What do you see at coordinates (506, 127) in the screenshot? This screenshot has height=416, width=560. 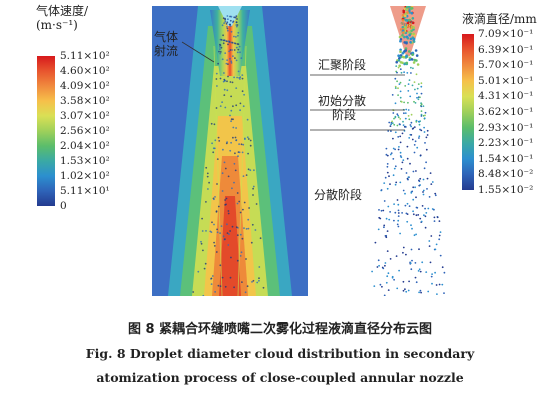 I see `diameter-tick-label: 2.93×10⁻¹` at bounding box center [506, 127].